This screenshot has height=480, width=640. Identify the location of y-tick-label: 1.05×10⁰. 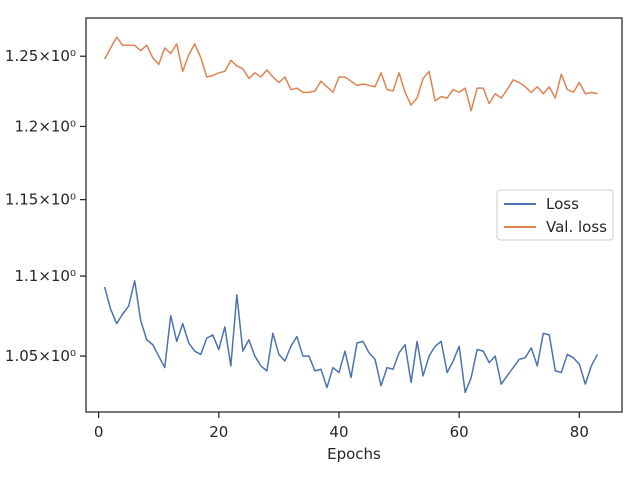
(40, 356).